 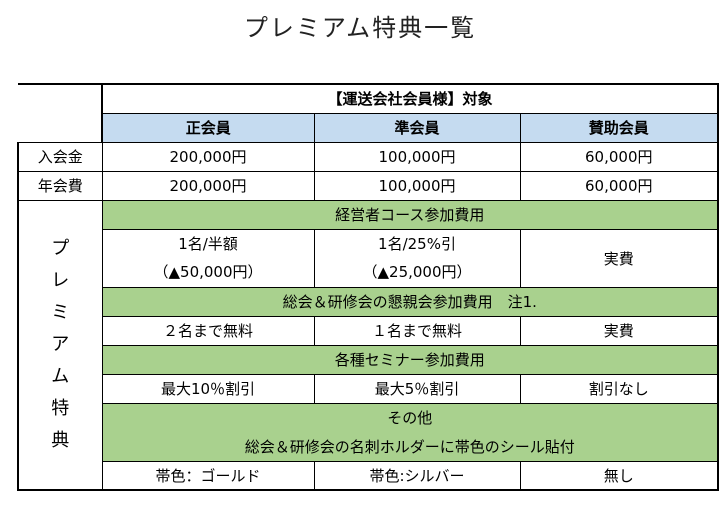 What do you see at coordinates (417, 475) in the screenshot?
I see `other-associate: 帯色:シルバー` at bounding box center [417, 475].